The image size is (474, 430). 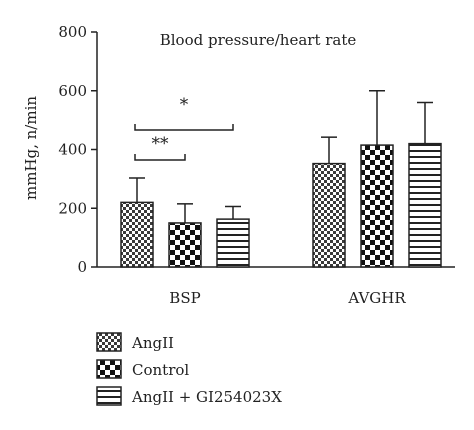 What do you see at coordinates (287, 298) in the screenshot?
I see `x-tick-labels: BSP AVGHR` at bounding box center [287, 298].